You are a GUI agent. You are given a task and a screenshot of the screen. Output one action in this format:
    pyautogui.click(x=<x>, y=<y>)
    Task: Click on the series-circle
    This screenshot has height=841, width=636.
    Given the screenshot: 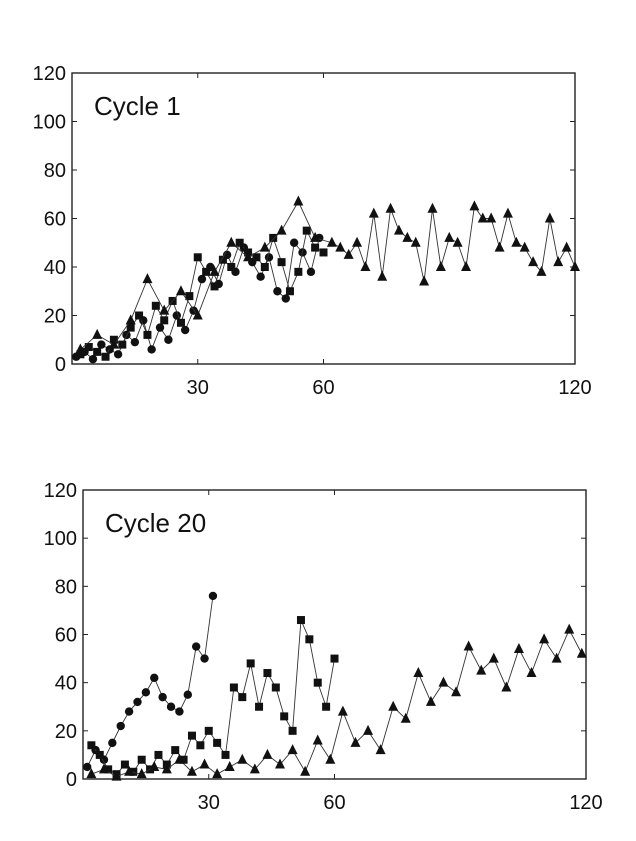 What is the action you would take?
    pyautogui.click(x=150, y=681)
    